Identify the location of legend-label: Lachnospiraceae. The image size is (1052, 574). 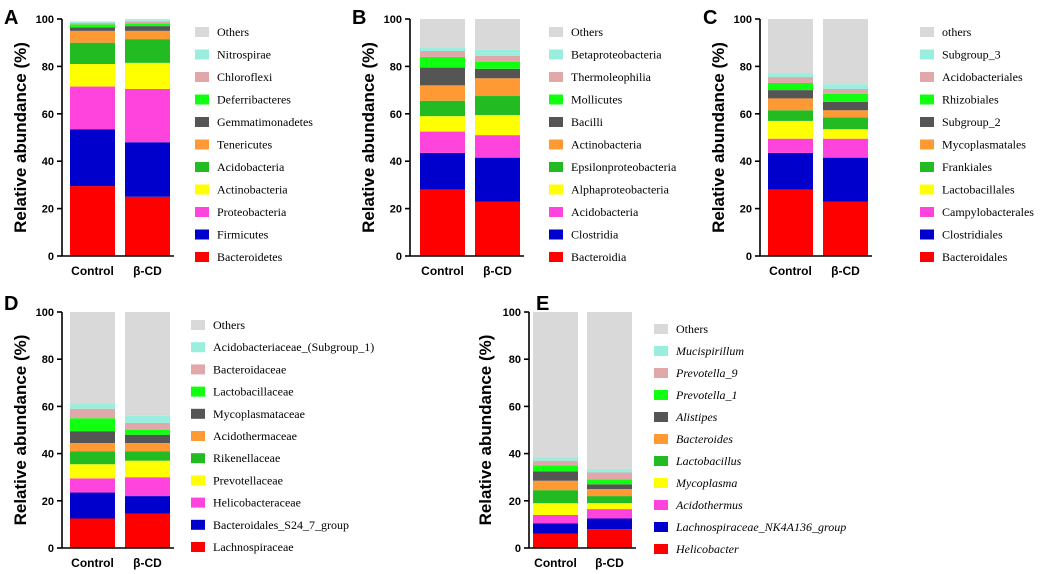
(253, 547).